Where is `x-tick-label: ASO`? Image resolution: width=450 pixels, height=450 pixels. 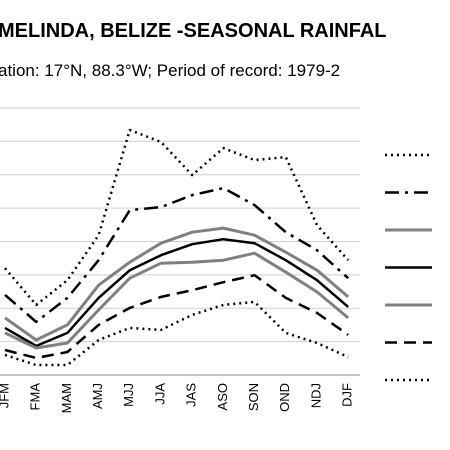 x-tick-label: ASO is located at coordinates (222, 396).